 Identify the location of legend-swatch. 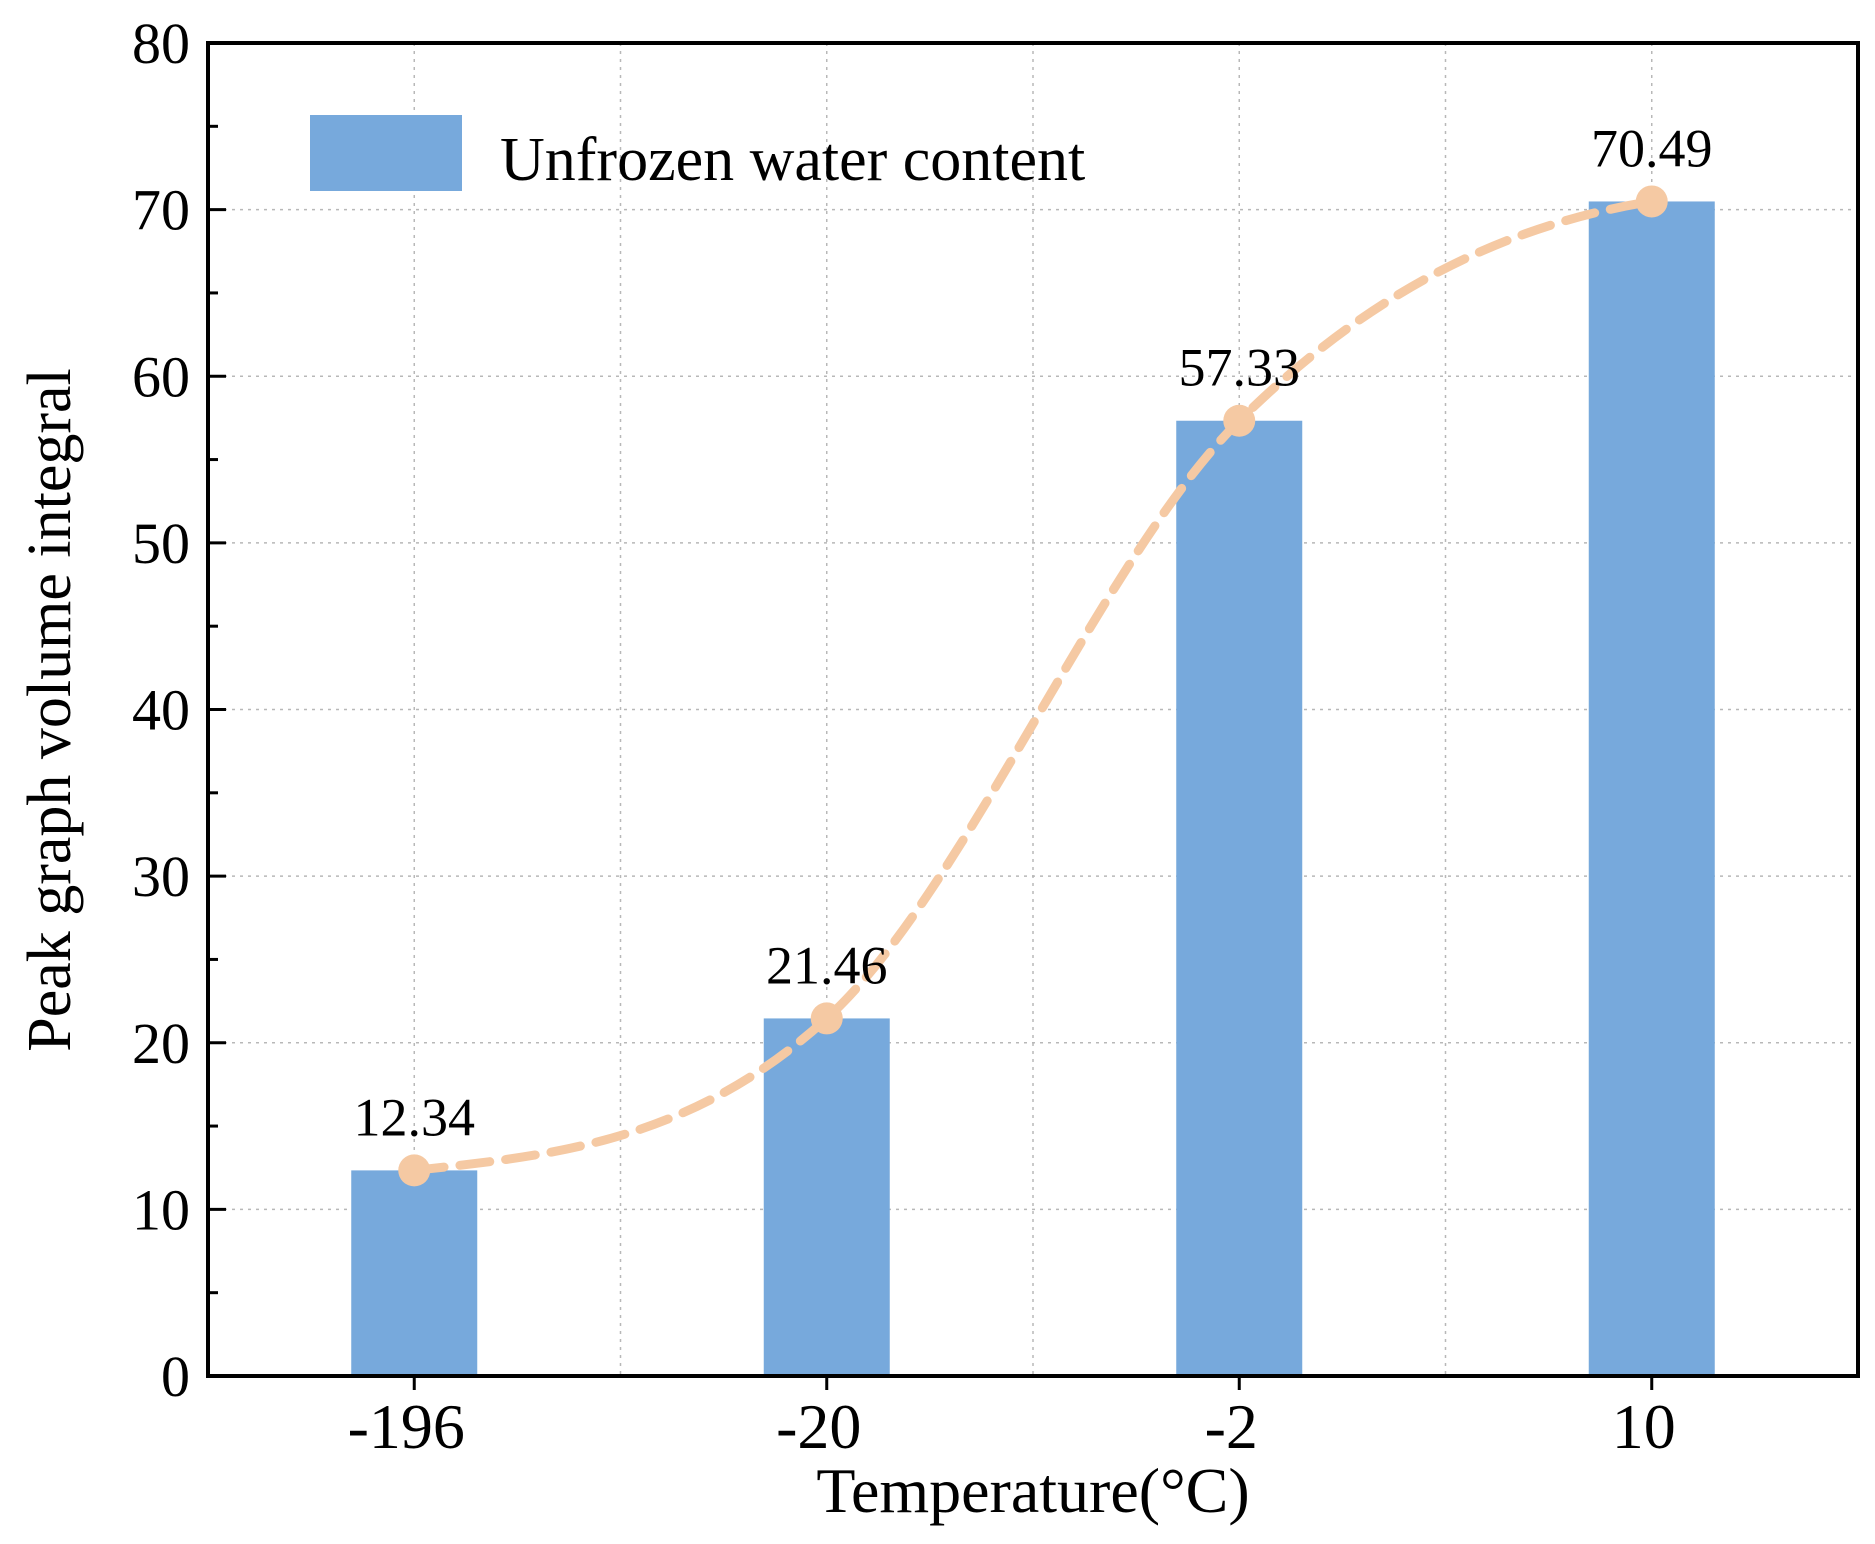
(386, 153).